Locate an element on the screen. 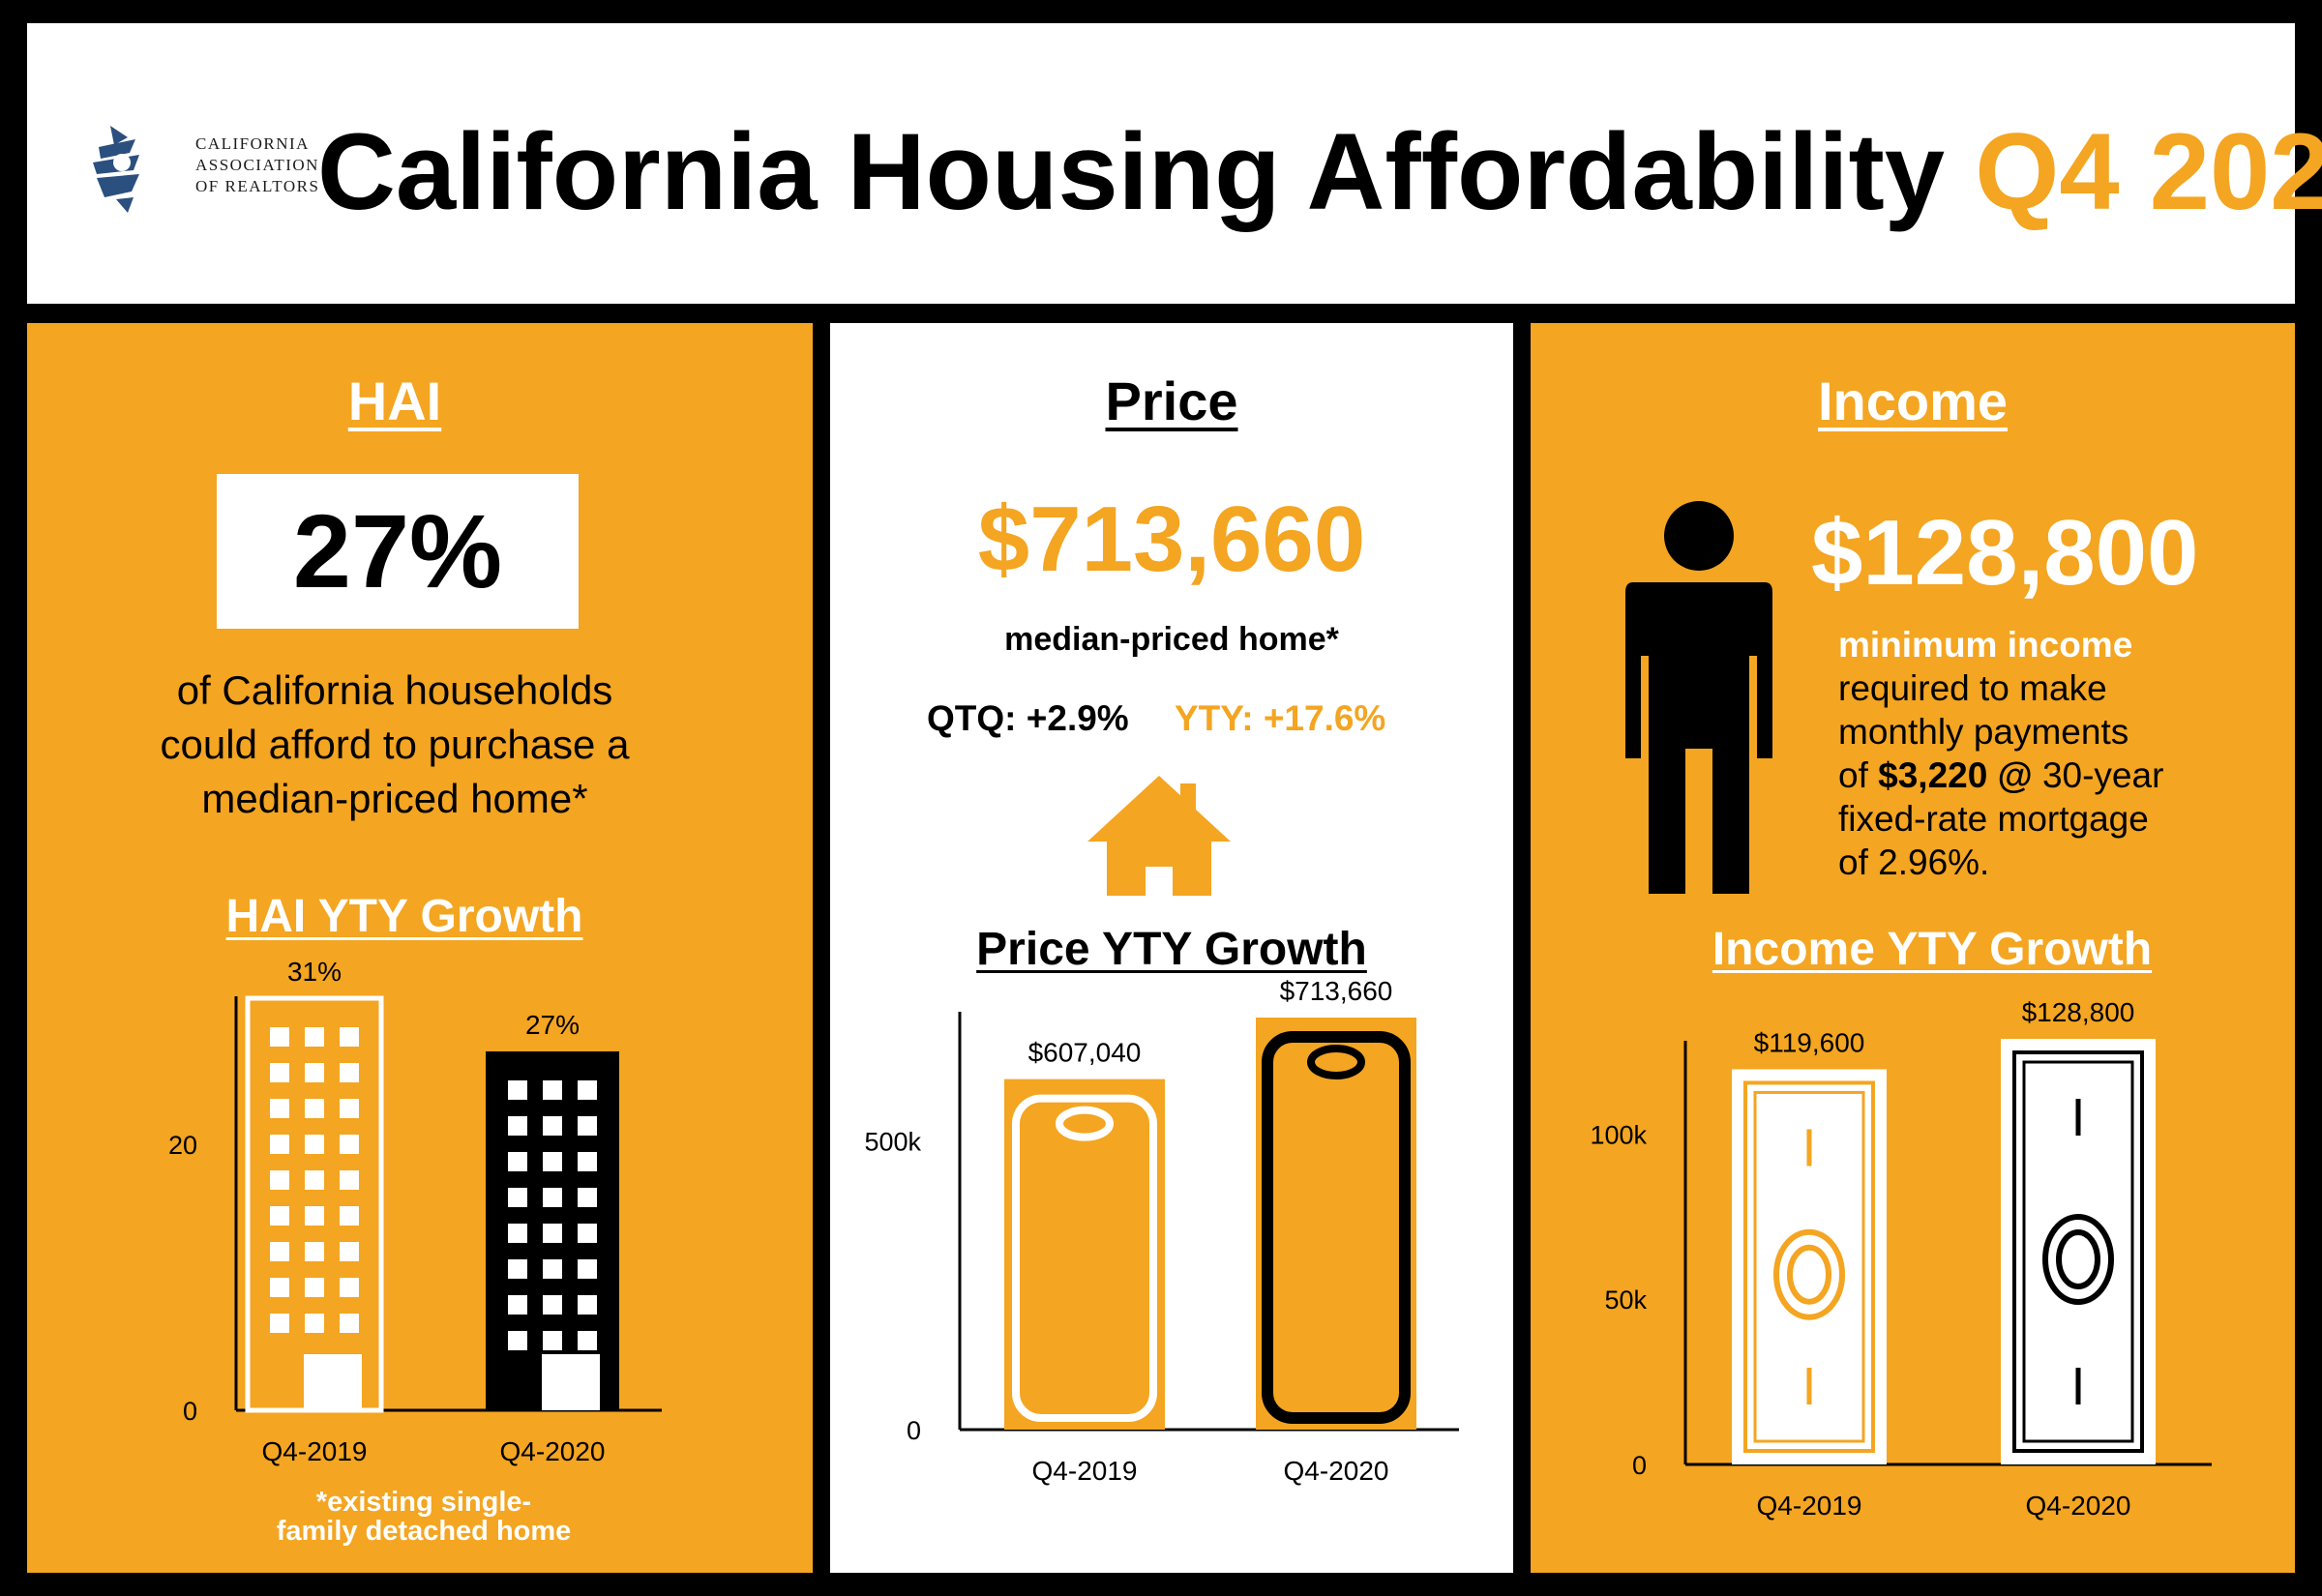  bill-inner-border is located at coordinates (1809, 1266).